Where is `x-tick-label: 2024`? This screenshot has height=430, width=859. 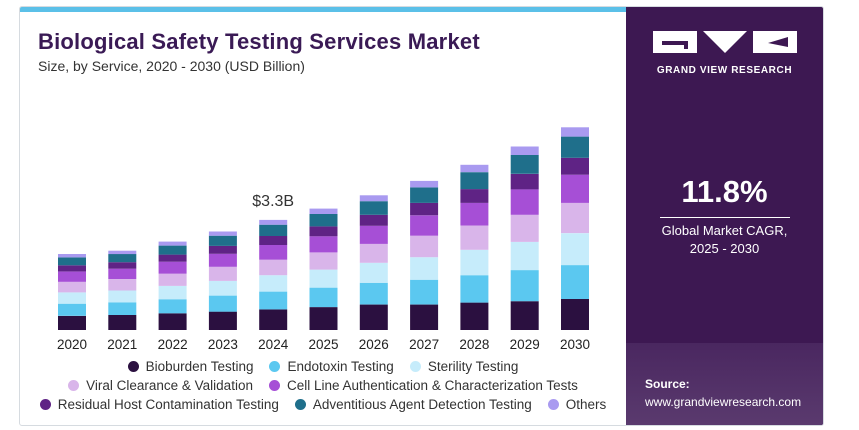 x-tick-label: 2024 is located at coordinates (273, 344).